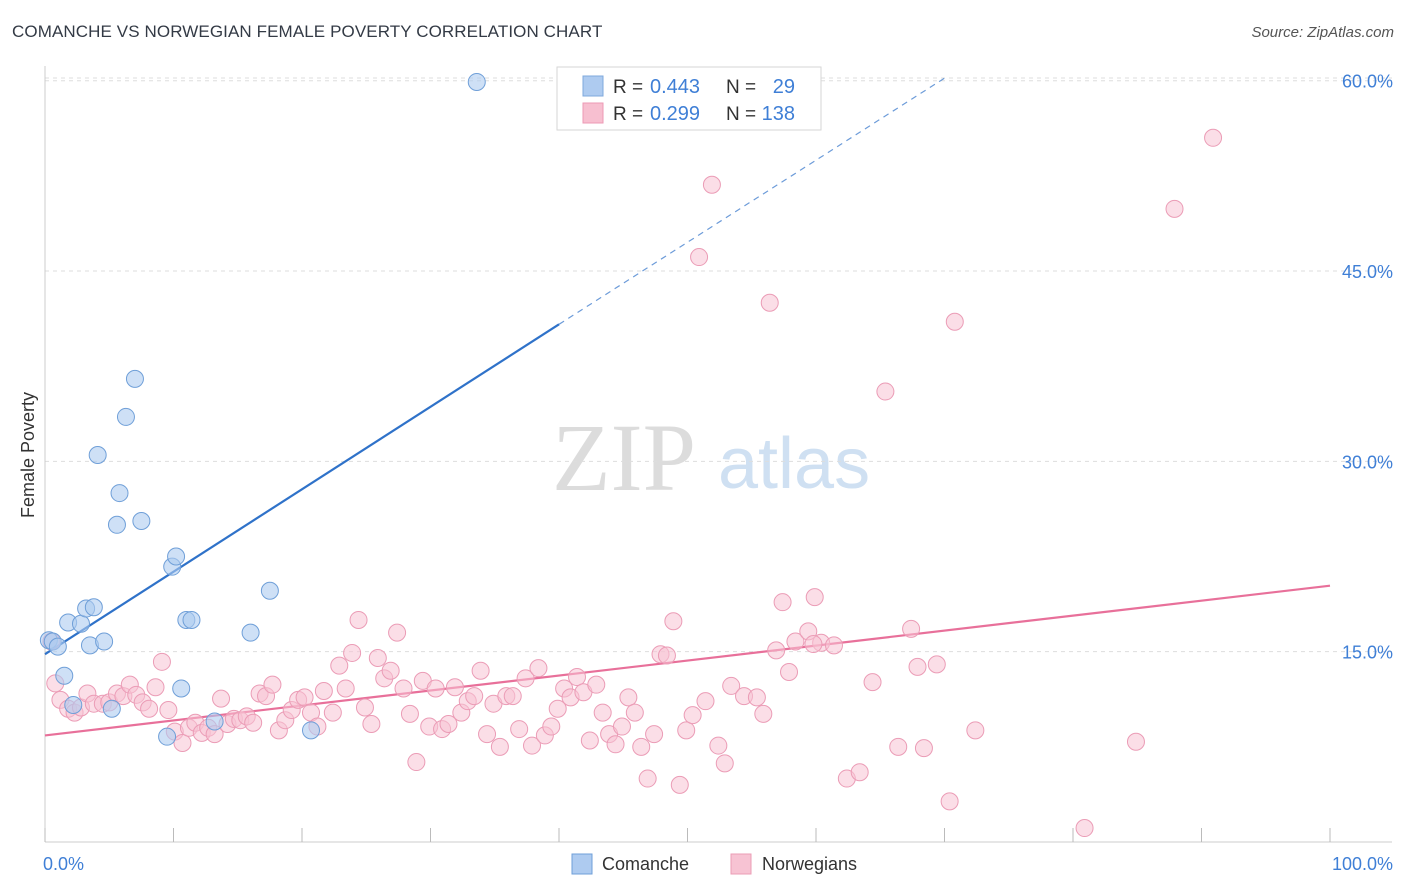 The width and height of the screenshot is (1406, 892). Describe the element at coordinates (645, 864) in the screenshot. I see `series-legend-label-comanche: Comanche` at that location.